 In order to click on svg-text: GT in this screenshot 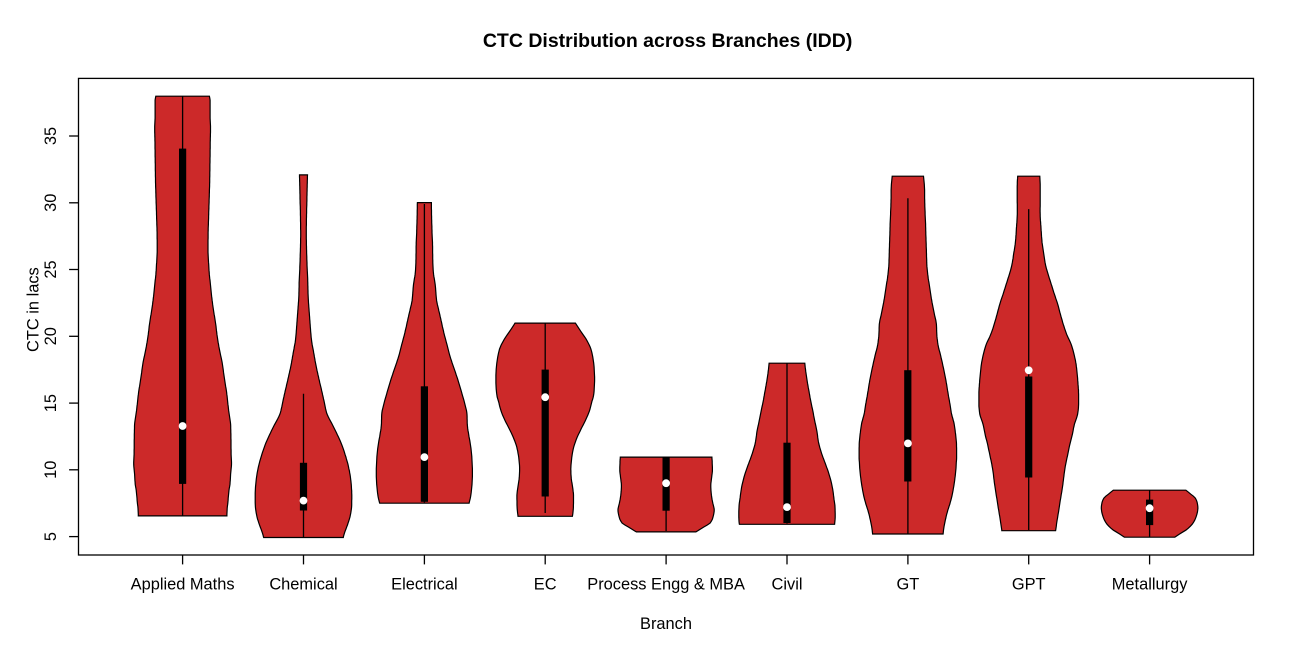, I will do `click(908, 585)`.